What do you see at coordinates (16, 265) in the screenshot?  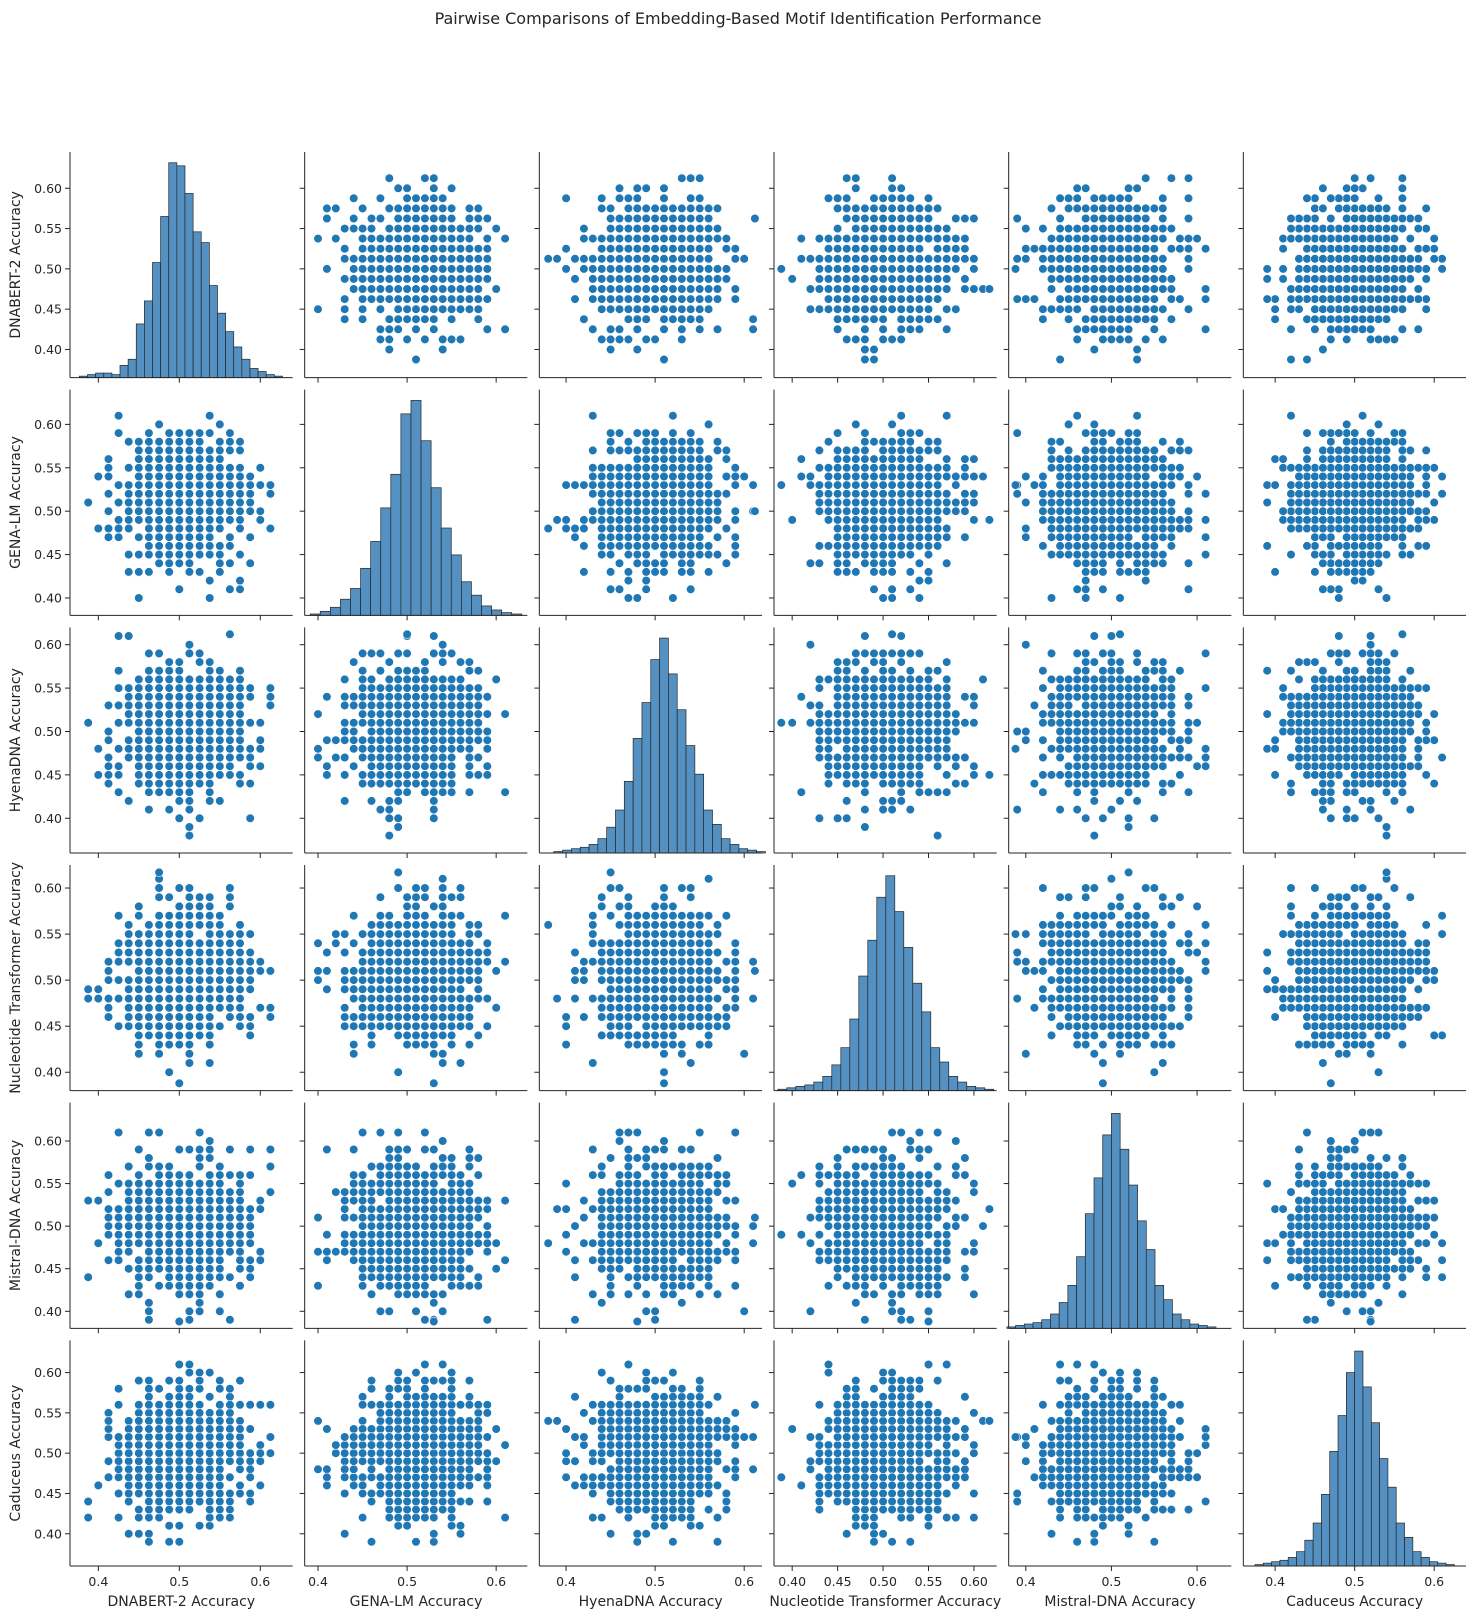 I see `y-axis-label: DNABERT-2 Accuracy` at bounding box center [16, 265].